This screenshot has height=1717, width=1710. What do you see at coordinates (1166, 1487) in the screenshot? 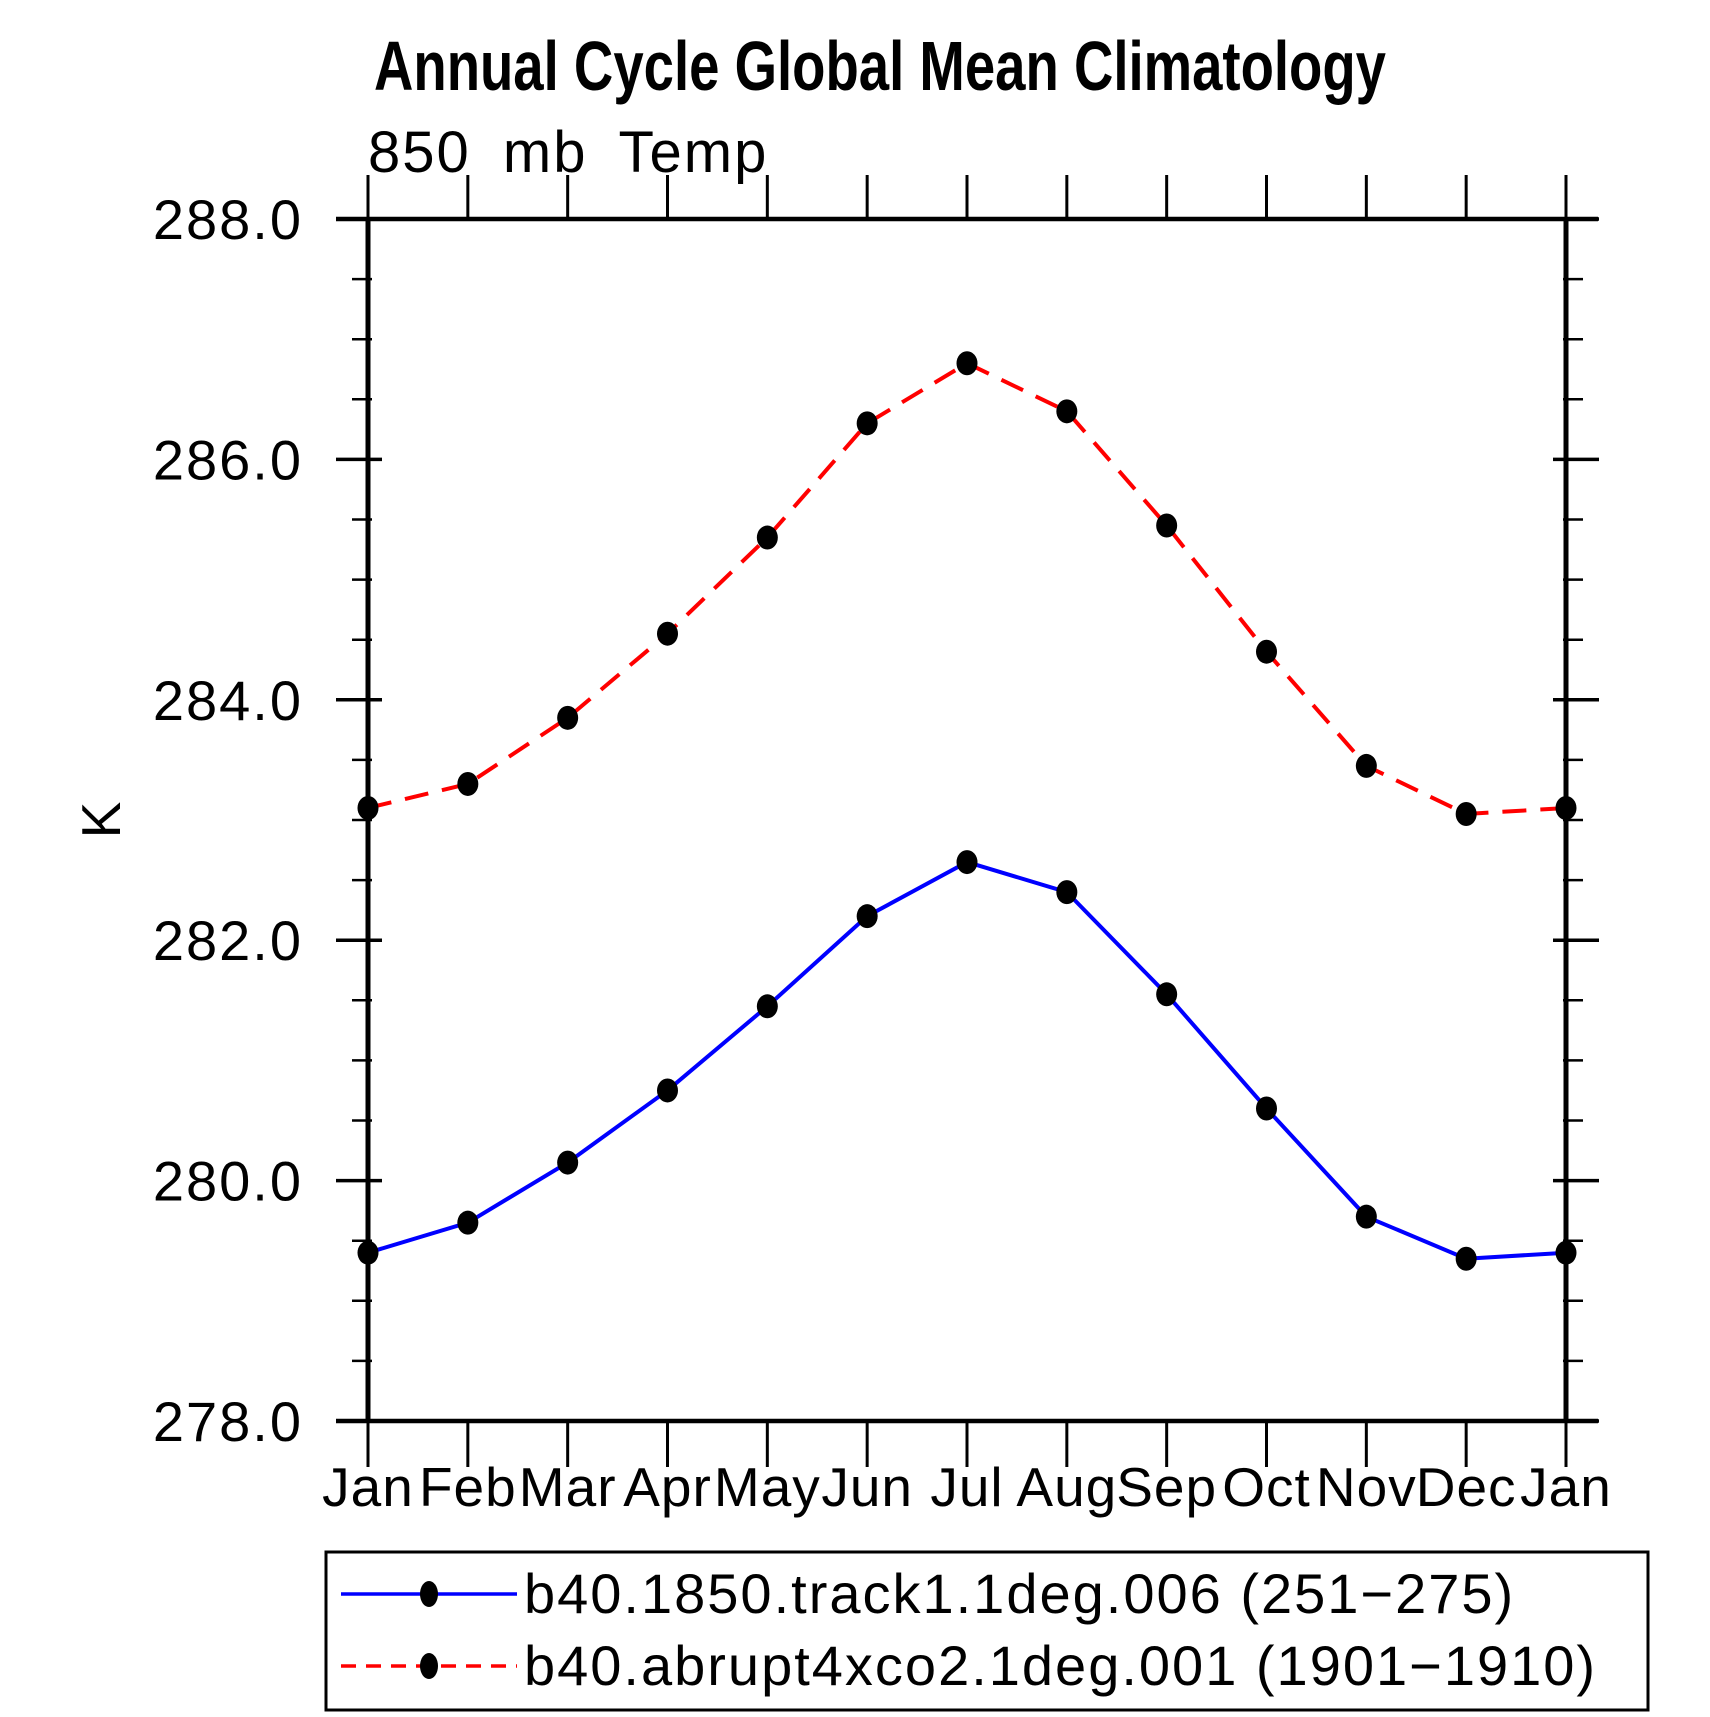
I see `x-tick-label: Sep` at bounding box center [1166, 1487].